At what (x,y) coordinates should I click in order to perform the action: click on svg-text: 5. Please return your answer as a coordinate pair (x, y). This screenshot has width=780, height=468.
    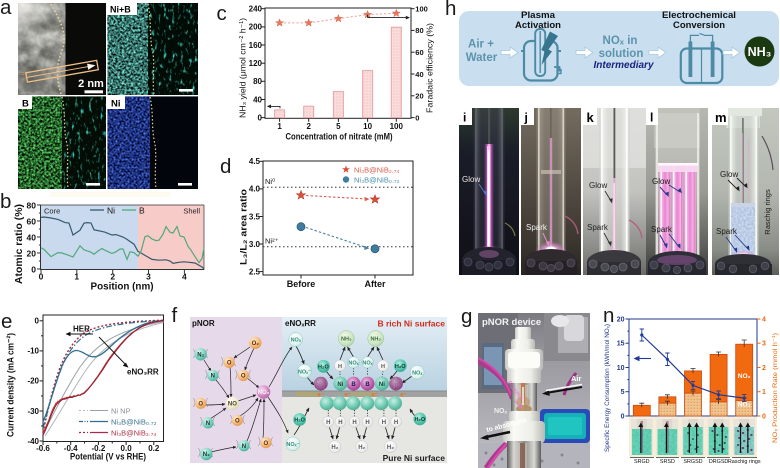
    Looking at the image, I should click on (338, 126).